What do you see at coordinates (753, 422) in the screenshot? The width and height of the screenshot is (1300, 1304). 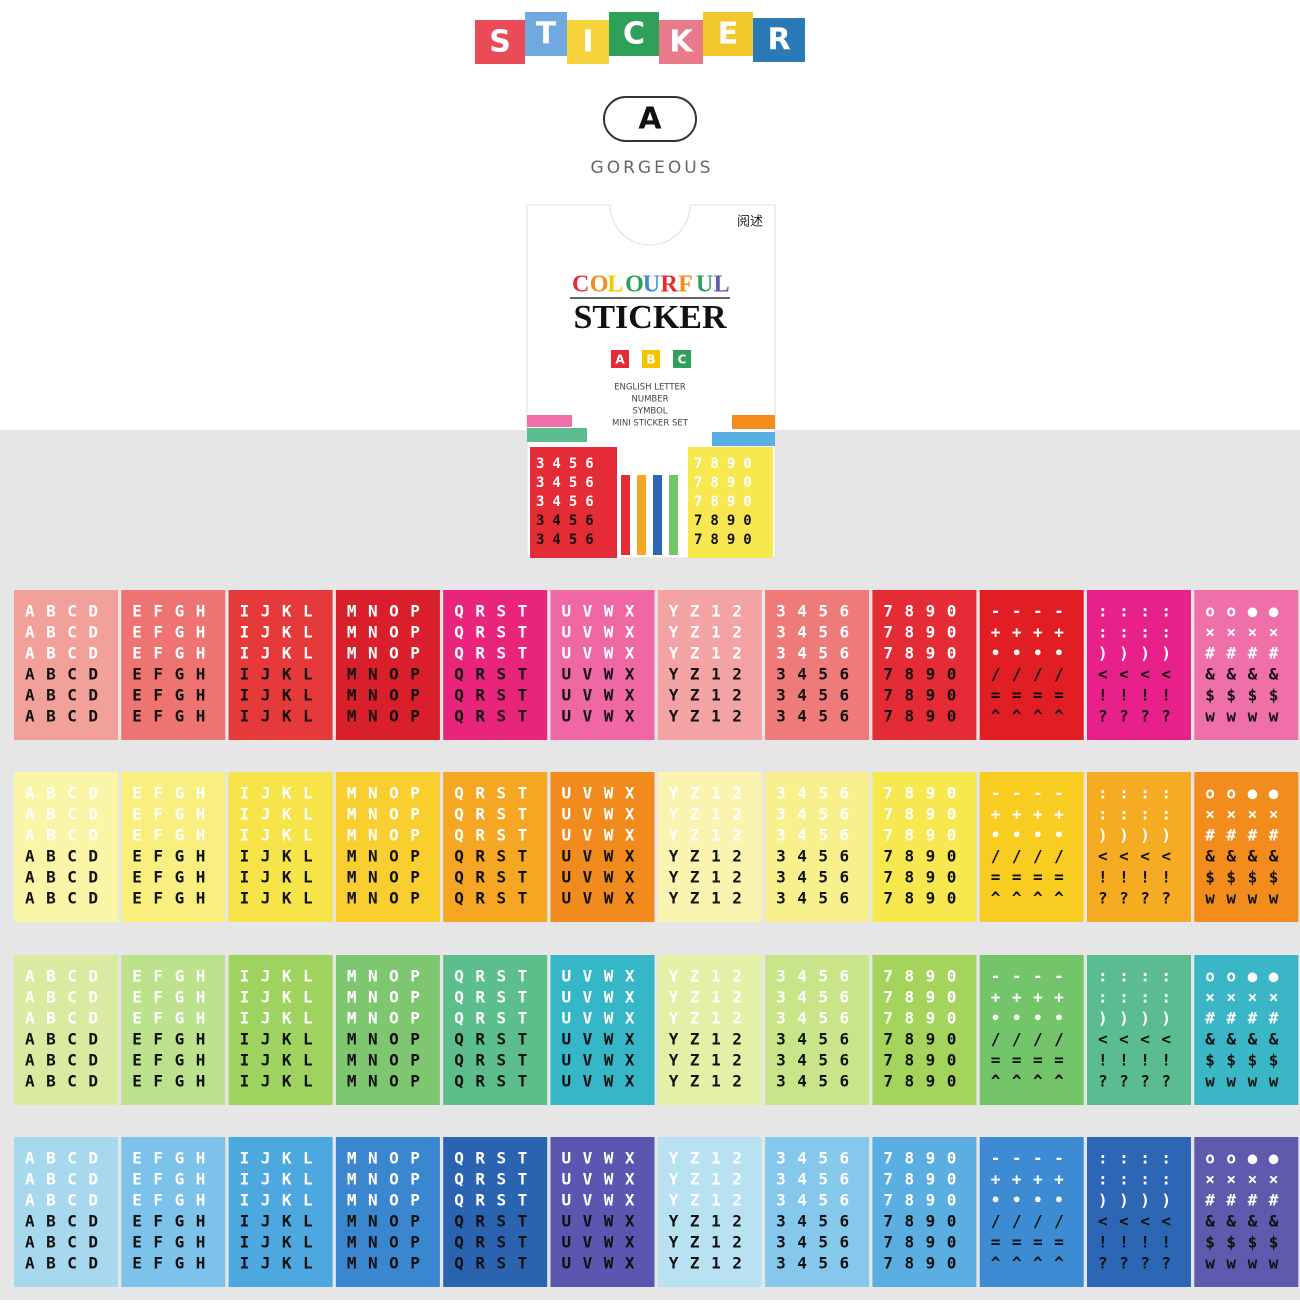 I see `strip` at bounding box center [753, 422].